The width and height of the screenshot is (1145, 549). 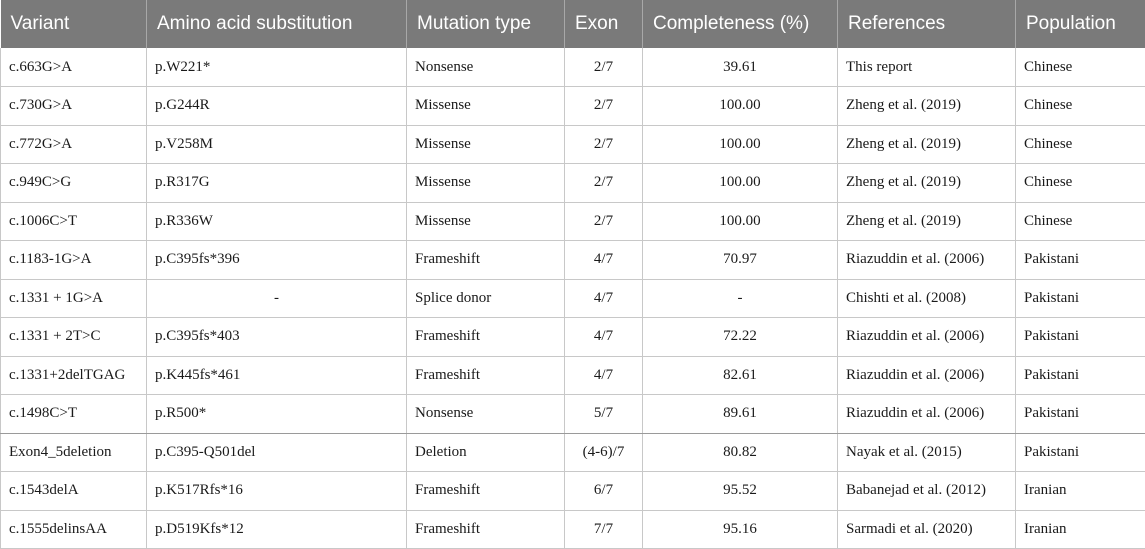 I want to click on cell-variant: c.1331+2delTGAG, so click(x=73, y=375).